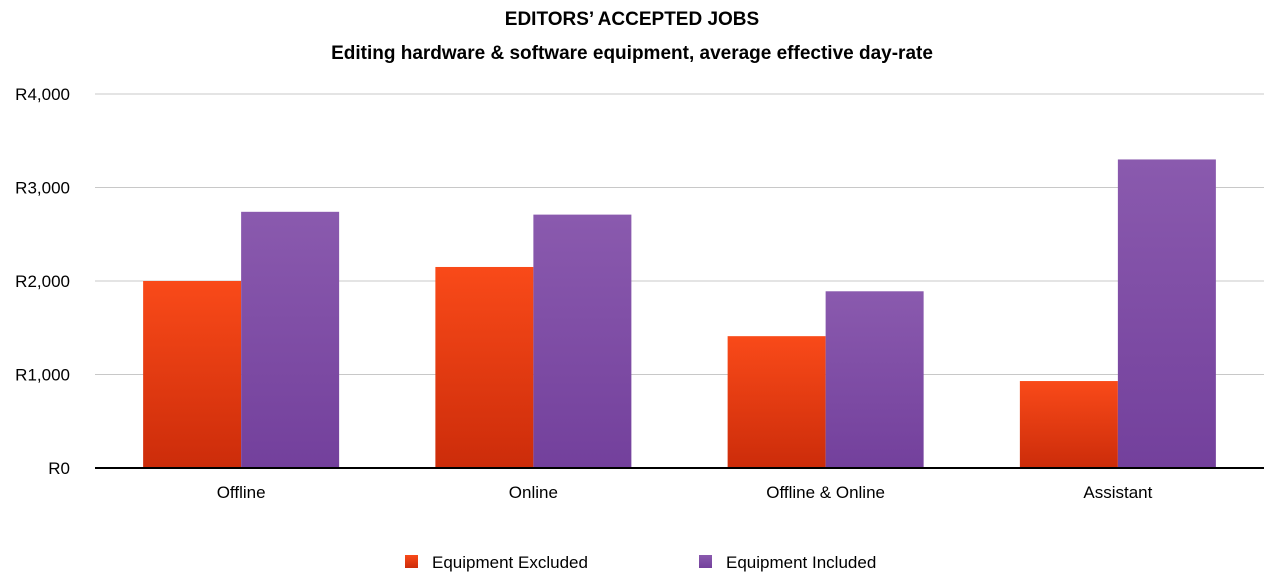 This screenshot has width=1264, height=572. I want to click on y-axis-ticks: R0 R1,000 R2,000 R3,000 R4,000, so click(42, 281).